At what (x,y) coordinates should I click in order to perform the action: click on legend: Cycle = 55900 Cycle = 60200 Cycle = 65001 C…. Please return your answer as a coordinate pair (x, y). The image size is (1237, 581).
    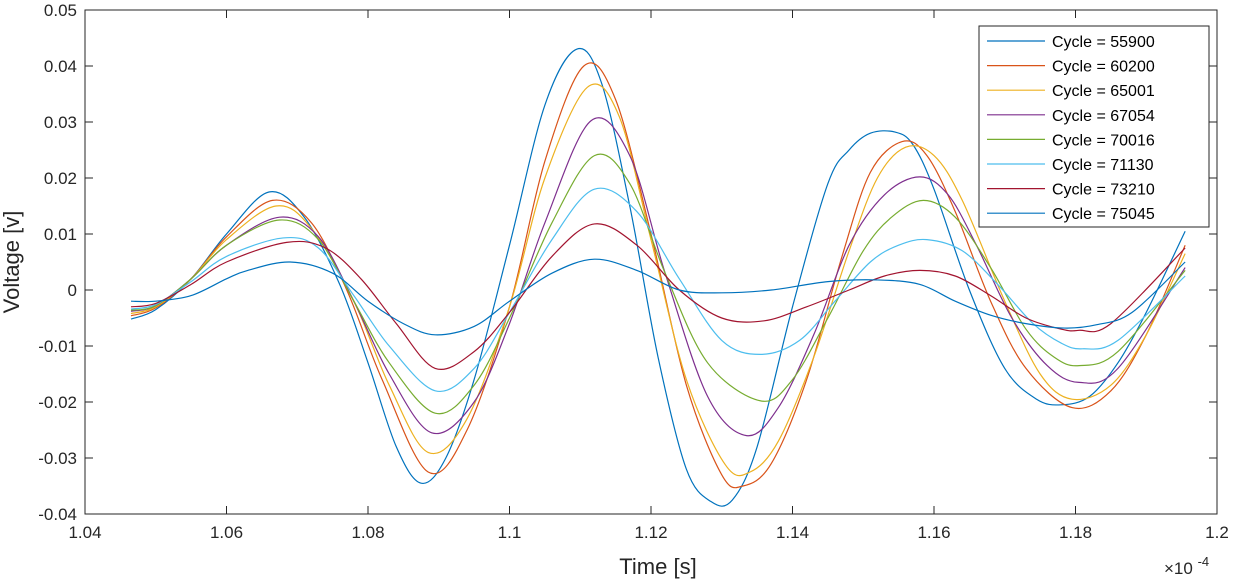
    Looking at the image, I should click on (1094, 126).